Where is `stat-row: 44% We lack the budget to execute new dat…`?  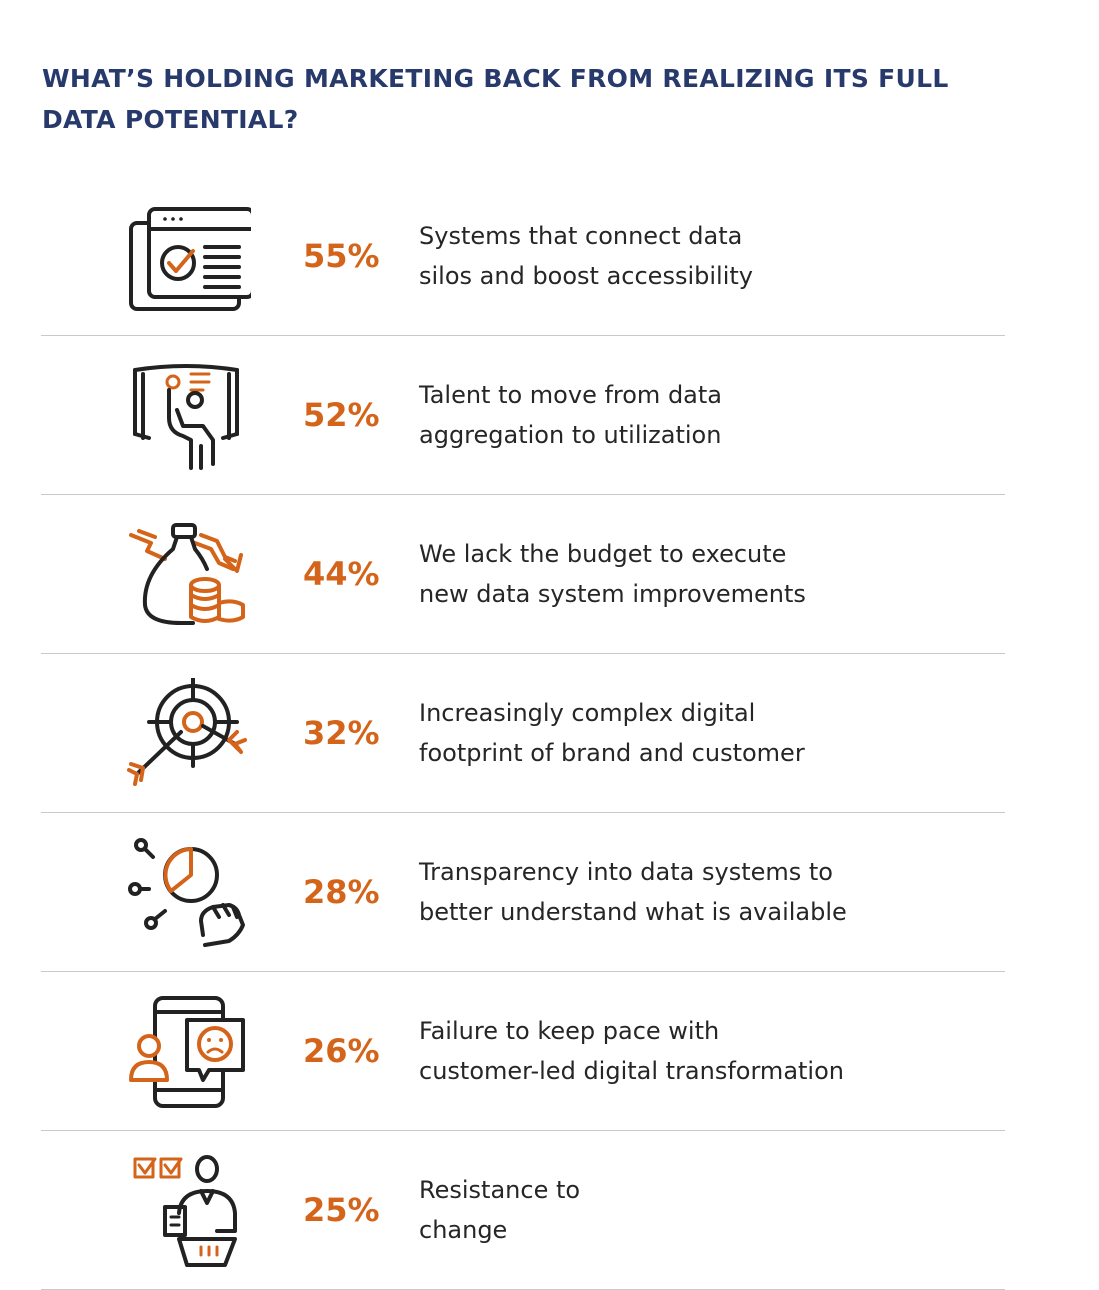
stat-row: 44% We lack the budget to execute new dat… is located at coordinates (523, 574).